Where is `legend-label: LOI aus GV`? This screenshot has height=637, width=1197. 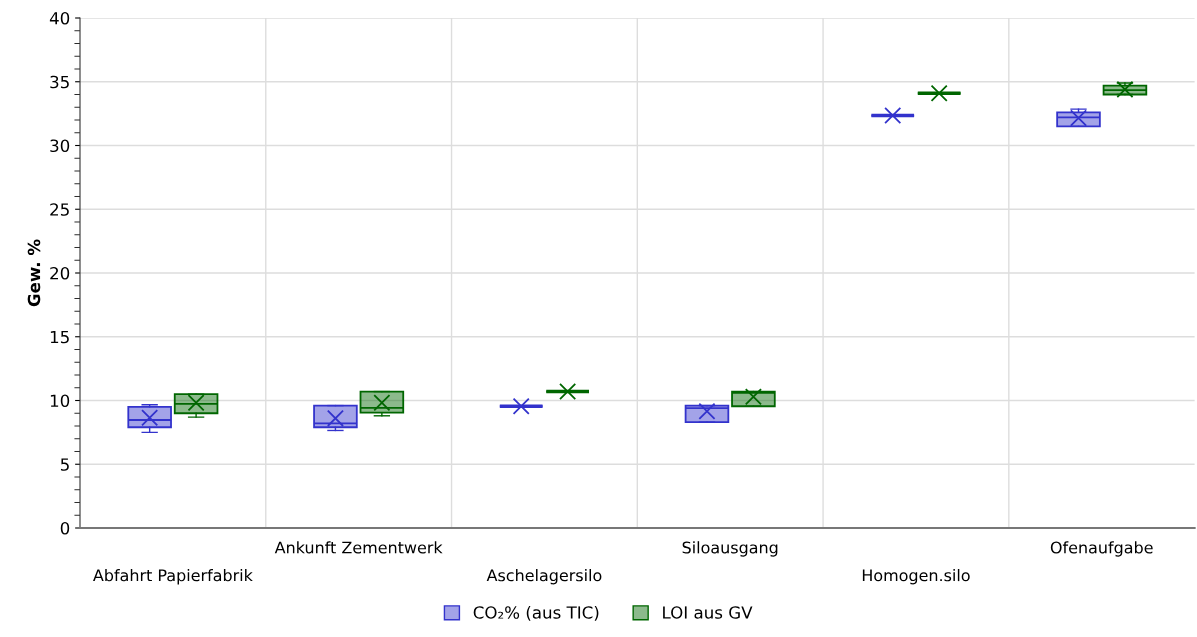
legend-label: LOI aus GV is located at coordinates (708, 612).